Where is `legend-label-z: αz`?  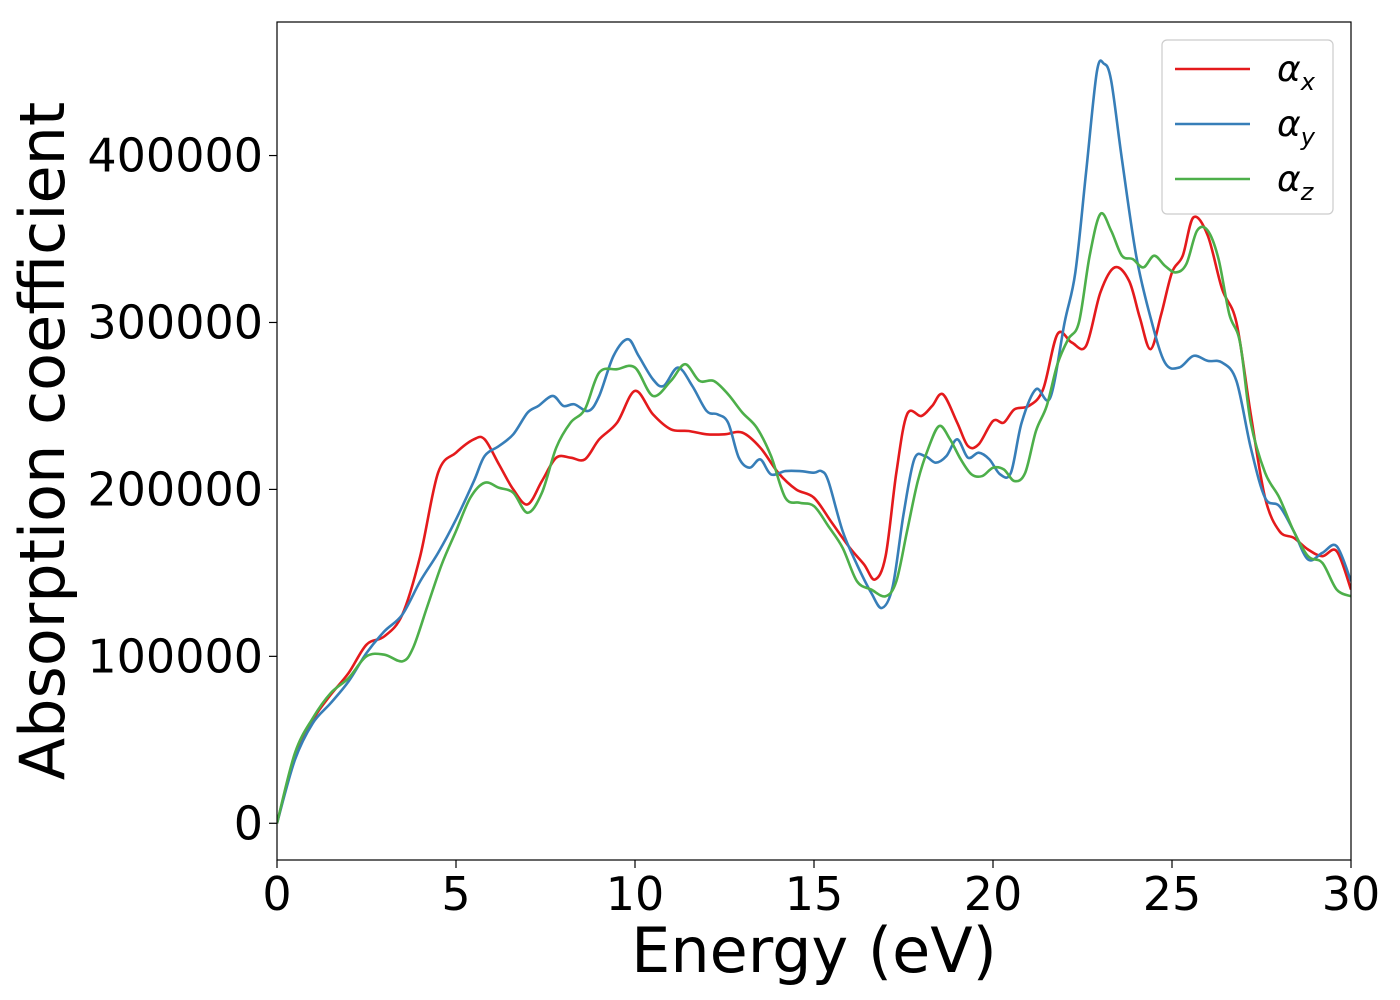
legend-label-z: αz is located at coordinates (1296, 182).